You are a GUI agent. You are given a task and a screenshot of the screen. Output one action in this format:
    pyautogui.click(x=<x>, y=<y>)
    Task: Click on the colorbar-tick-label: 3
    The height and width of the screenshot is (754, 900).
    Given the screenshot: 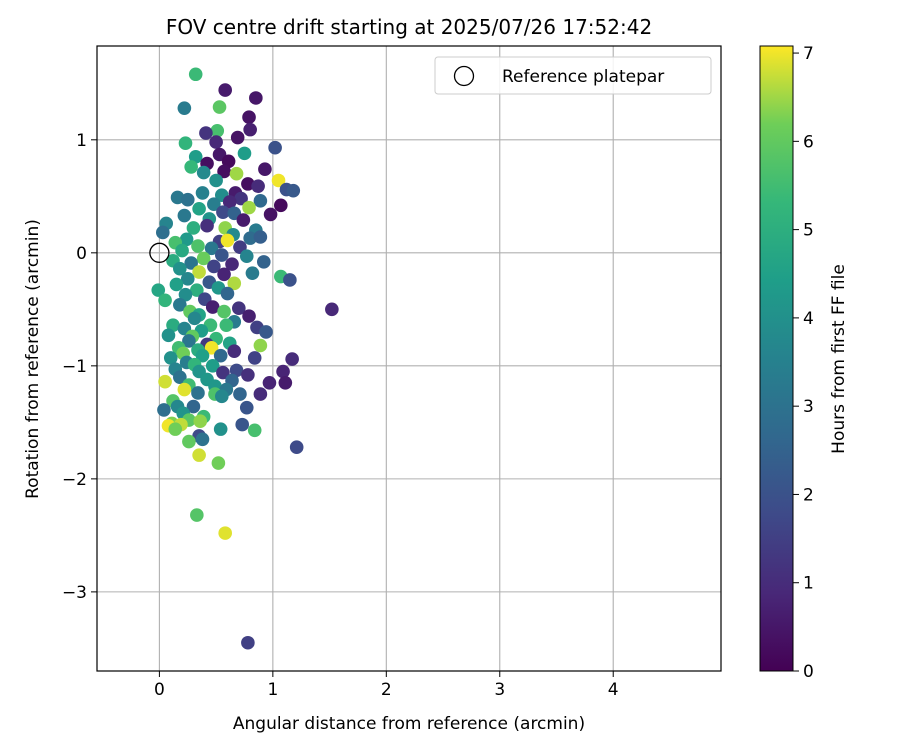 What is the action you would take?
    pyautogui.click(x=808, y=407)
    